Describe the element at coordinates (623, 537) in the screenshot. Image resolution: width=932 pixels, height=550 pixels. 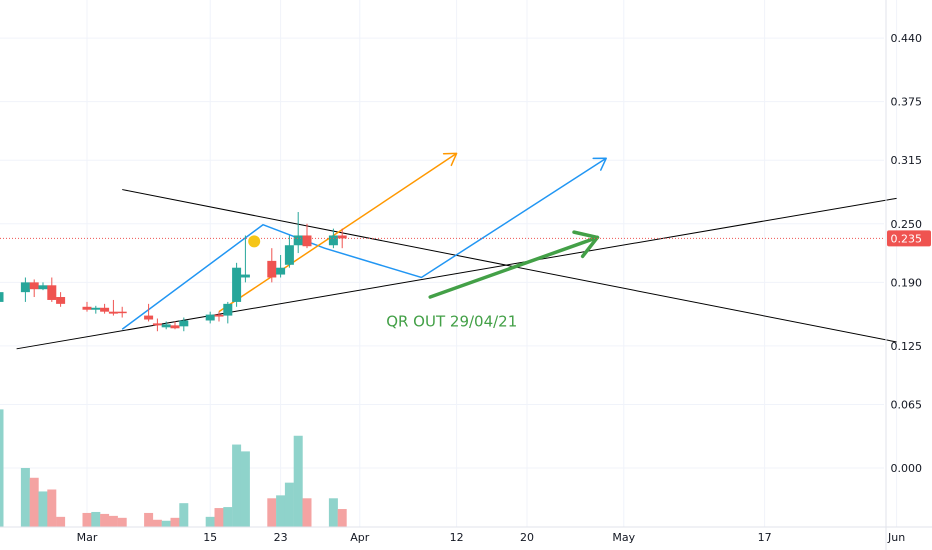
I see `time-tick-label: May` at that location.